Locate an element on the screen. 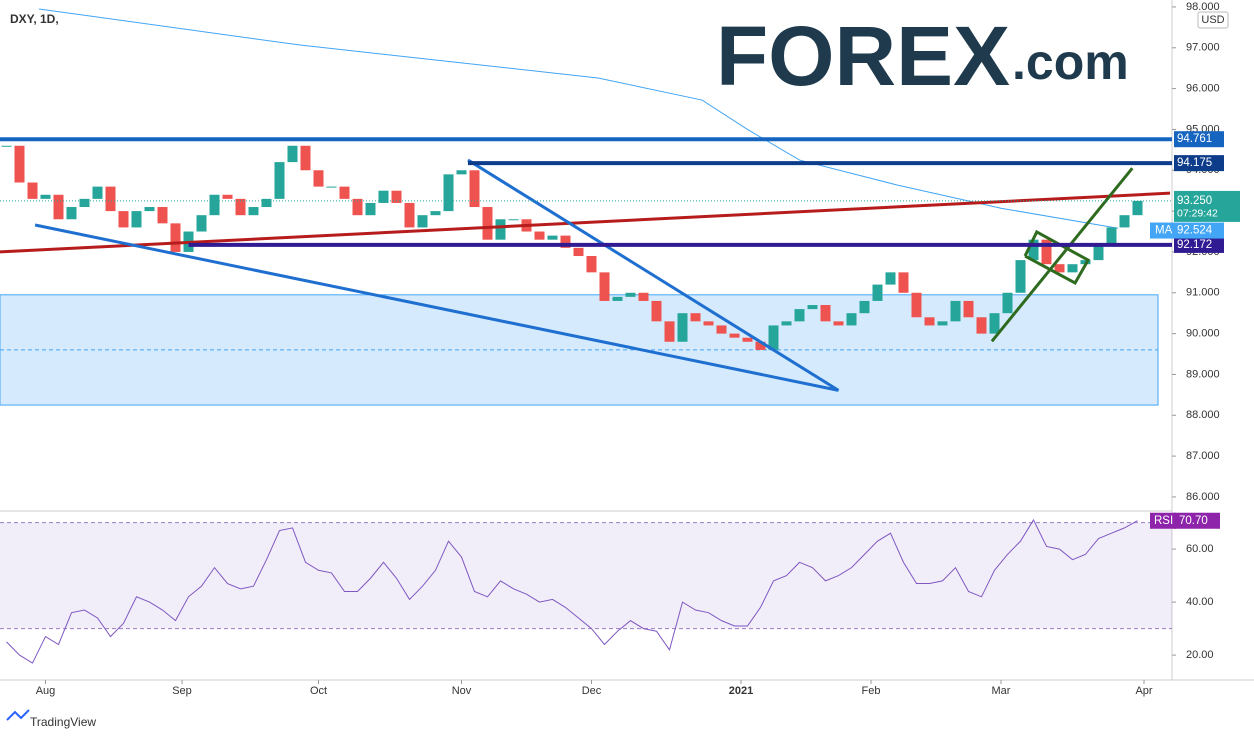 This screenshot has height=742, width=1254. symbol-title: DXY, 1D, is located at coordinates (34, 19).